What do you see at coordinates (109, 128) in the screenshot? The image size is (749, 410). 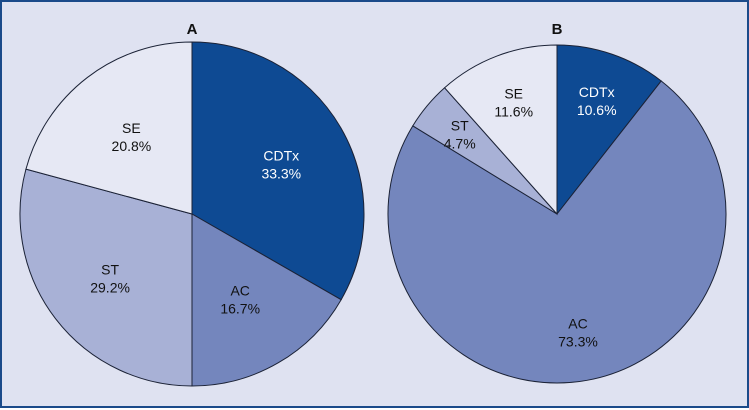 I see `pie-a-slice-se` at bounding box center [109, 128].